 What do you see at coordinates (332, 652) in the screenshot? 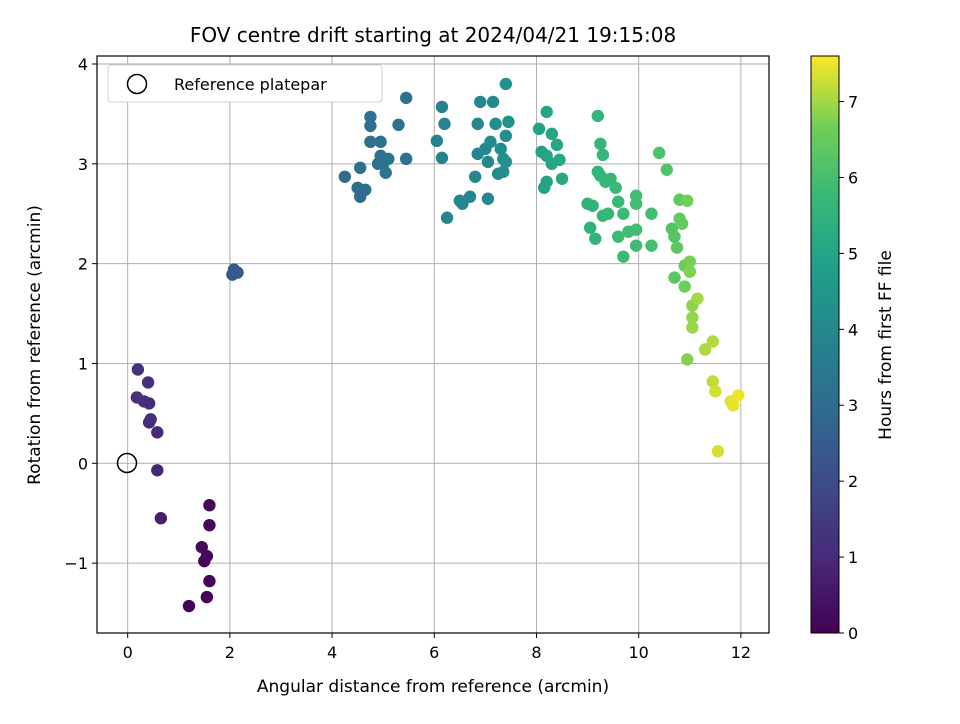
I see `x-tick-label: 4` at bounding box center [332, 652].